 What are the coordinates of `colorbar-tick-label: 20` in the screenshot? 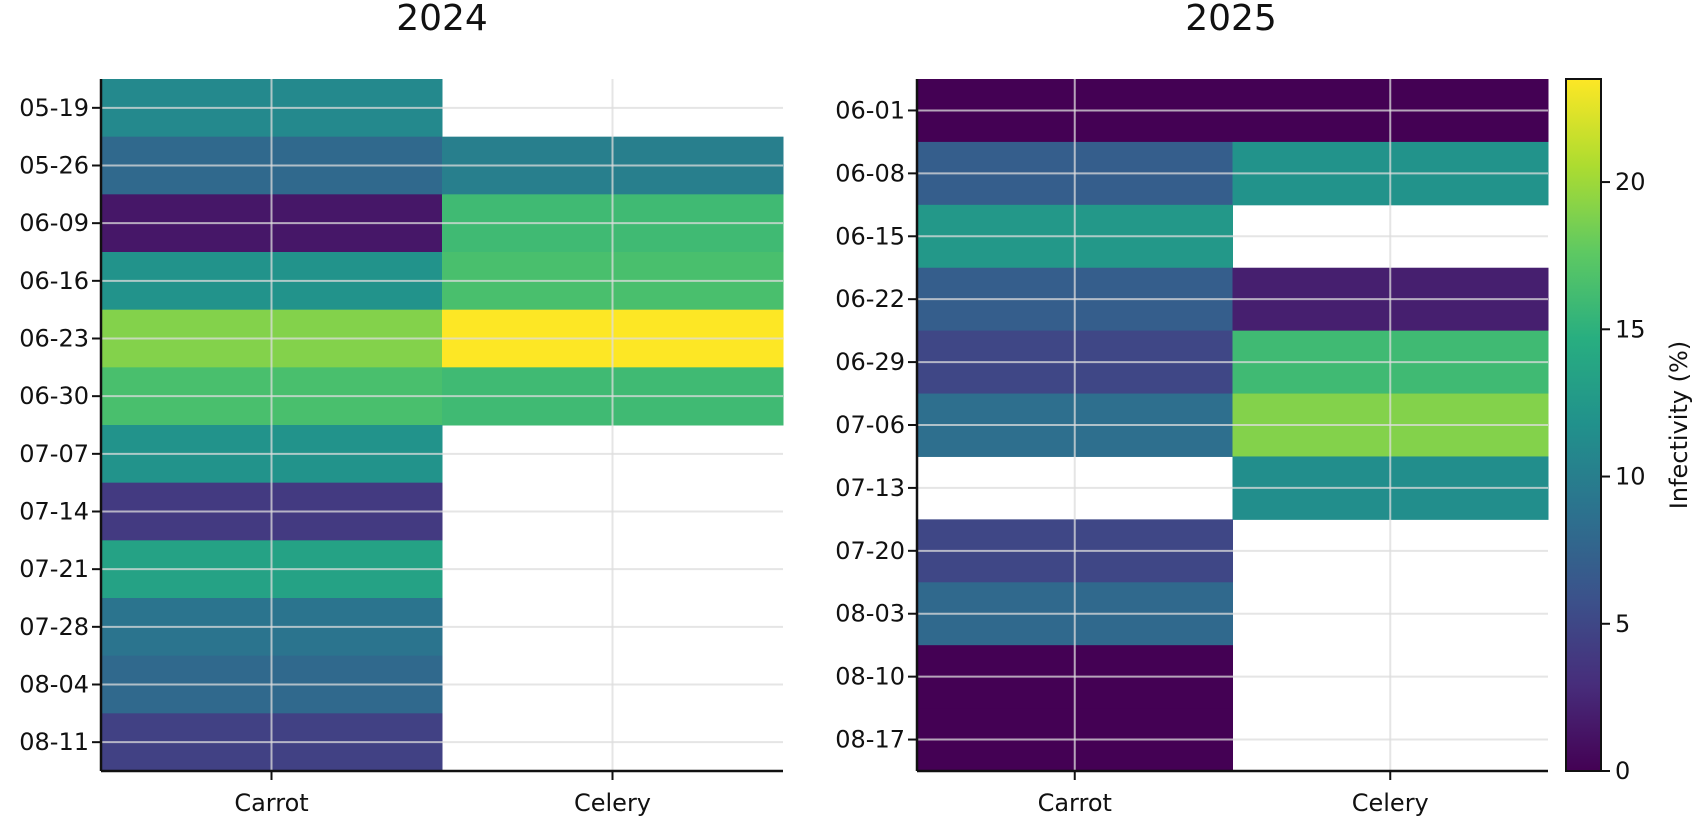 It's located at (1630, 182).